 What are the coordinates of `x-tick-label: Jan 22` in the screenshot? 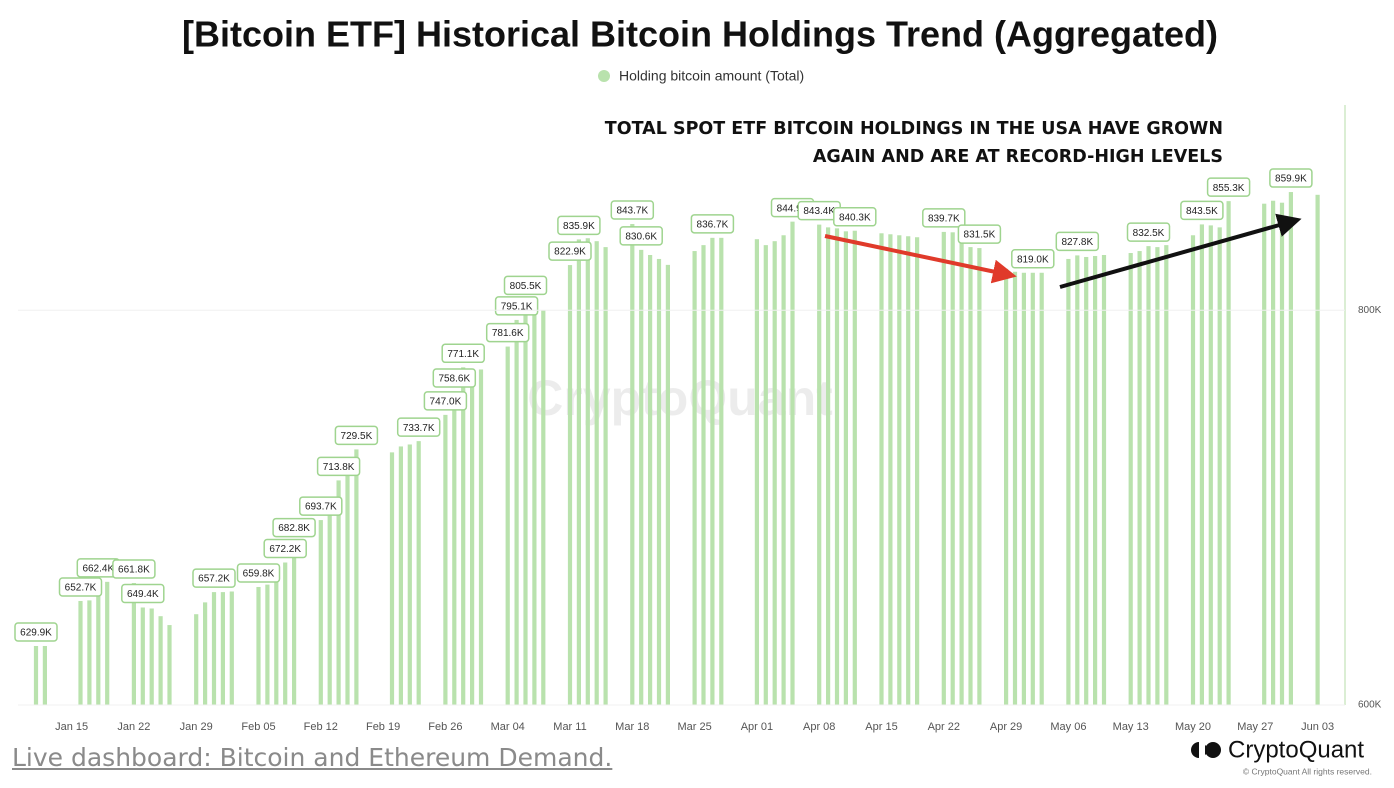 It's located at (133, 727).